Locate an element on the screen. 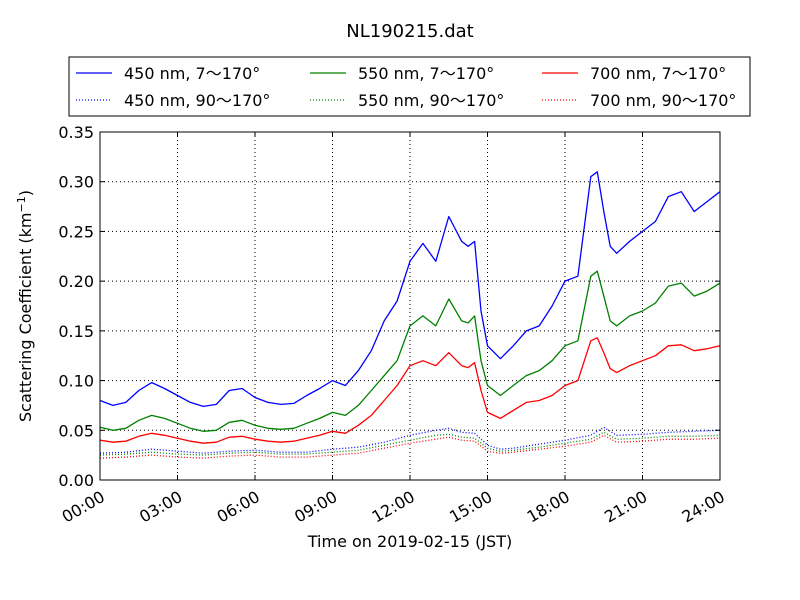  legend-label: 450 nm, 90～170° is located at coordinates (197, 100).